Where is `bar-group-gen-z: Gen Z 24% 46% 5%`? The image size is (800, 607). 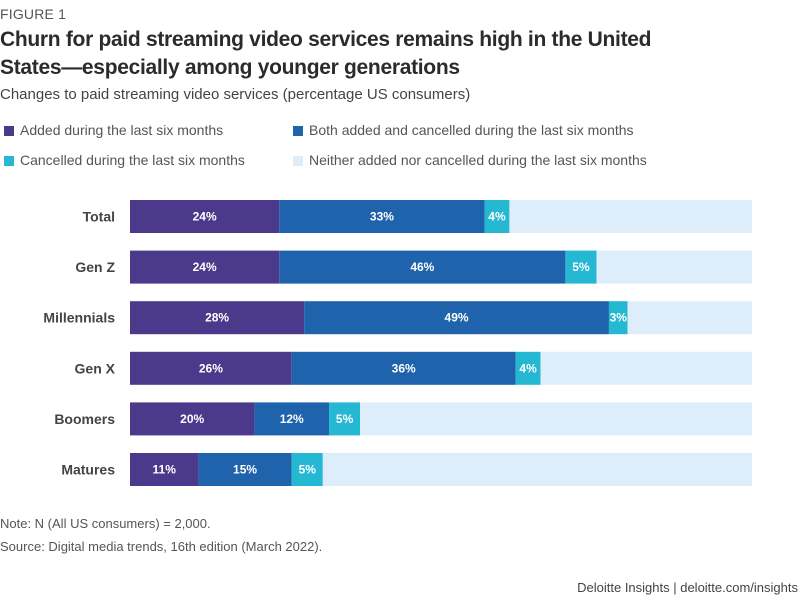
bar-group-gen-z: Gen Z 24% 46% 5% is located at coordinates (413, 267).